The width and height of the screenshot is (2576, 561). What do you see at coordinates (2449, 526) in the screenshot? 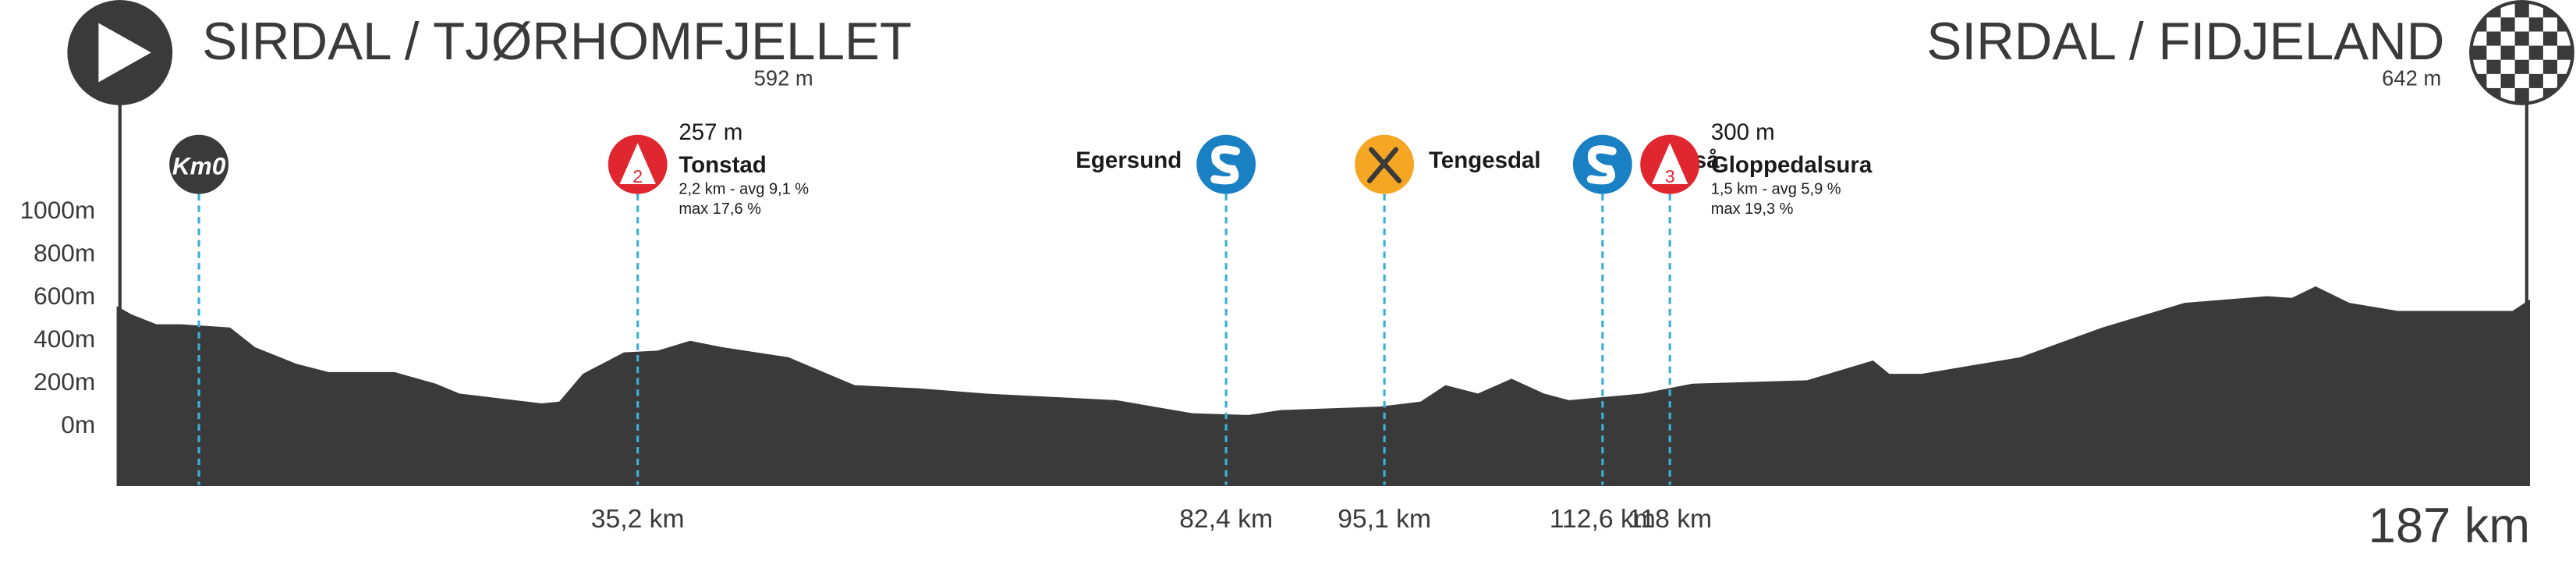
I see `total-distance: 187 km` at bounding box center [2449, 526].